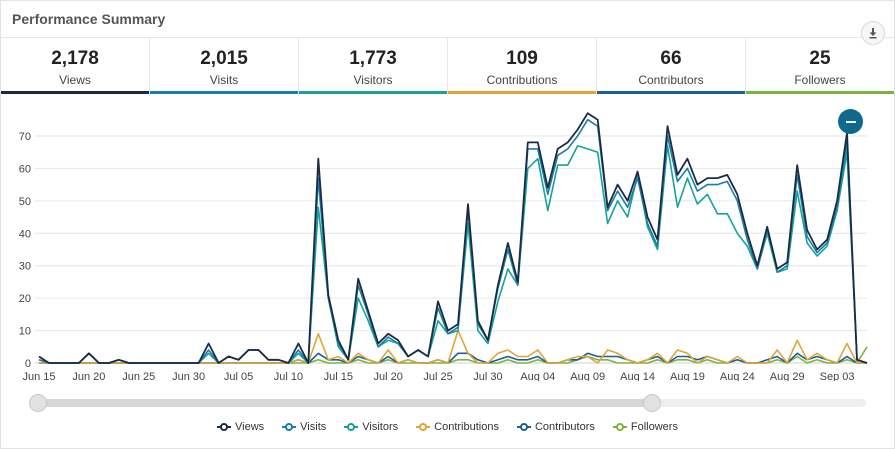  I want to click on stat-contributors: 66 Contributors, so click(671, 66).